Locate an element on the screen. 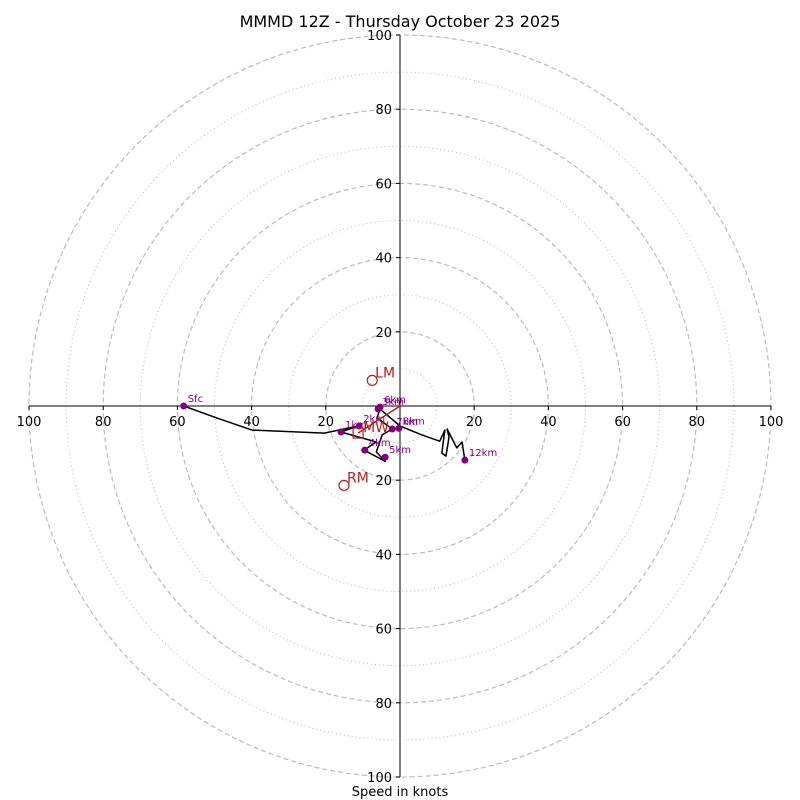  chart-title: MMMD 12Z - Thursday October 23 2025 is located at coordinates (400, 21).